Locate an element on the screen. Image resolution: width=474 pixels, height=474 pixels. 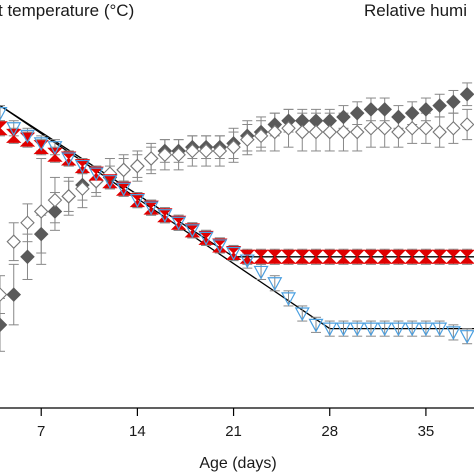
x-tick-label: 7 is located at coordinates (41, 431).